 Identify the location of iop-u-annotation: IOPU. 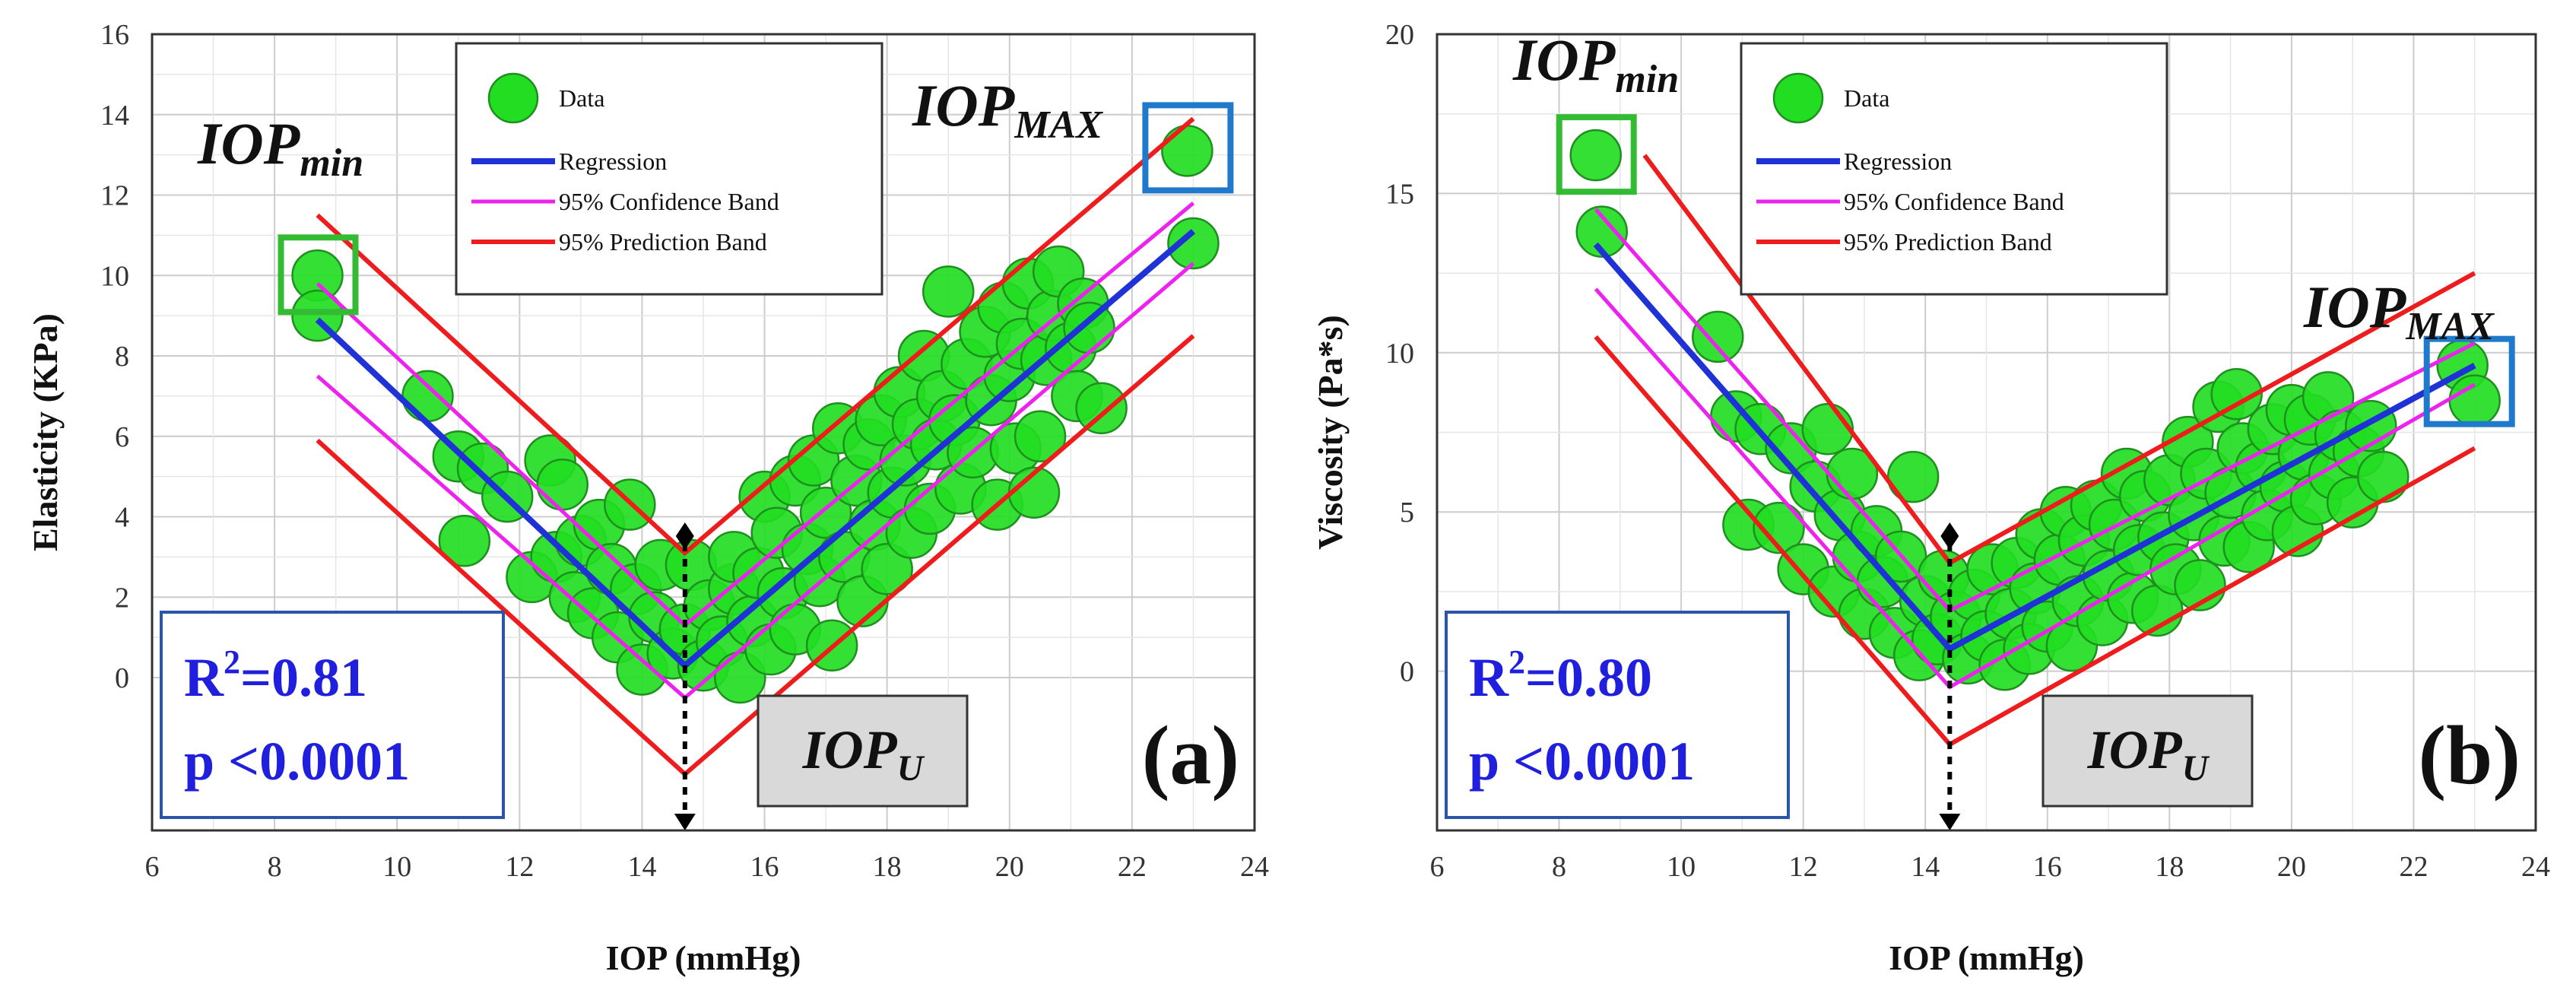
(2148, 754).